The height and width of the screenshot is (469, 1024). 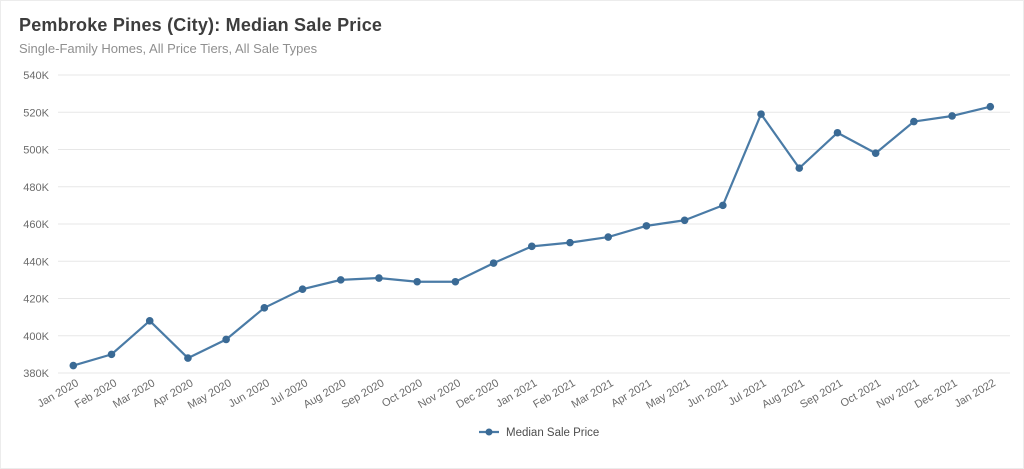 What do you see at coordinates (96, 394) in the screenshot?
I see `x-axis-tick-label: Feb 2020` at bounding box center [96, 394].